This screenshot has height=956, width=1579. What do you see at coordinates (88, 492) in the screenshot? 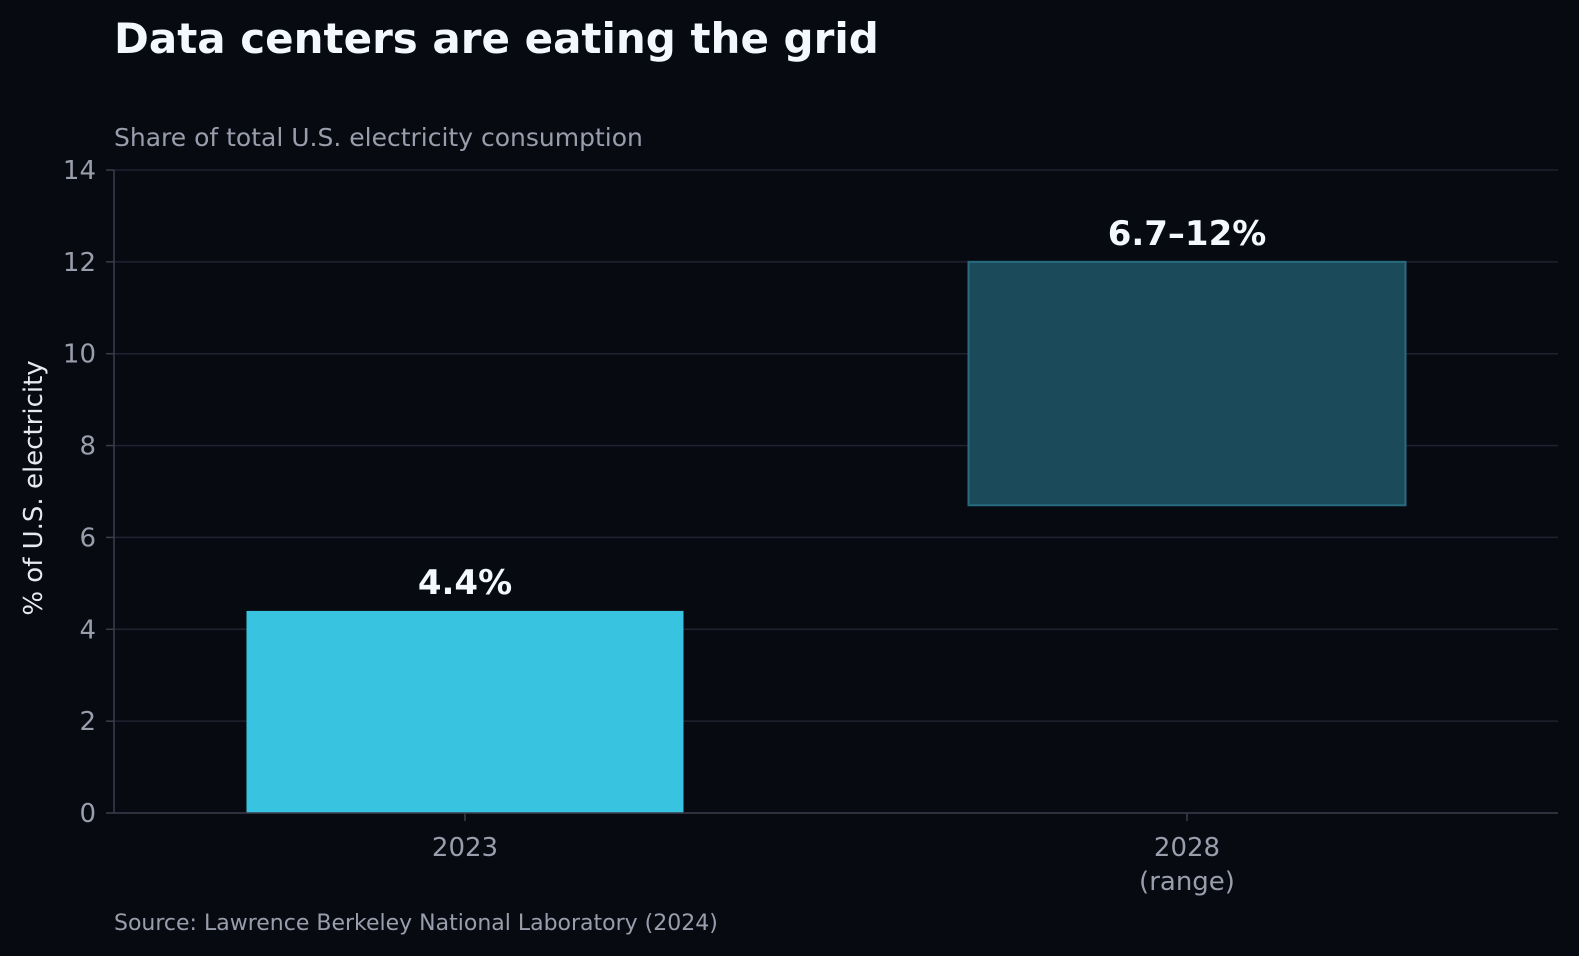
I see `y-axis-ticks: 0 2 4 6 8 10 12 14` at bounding box center [88, 492].